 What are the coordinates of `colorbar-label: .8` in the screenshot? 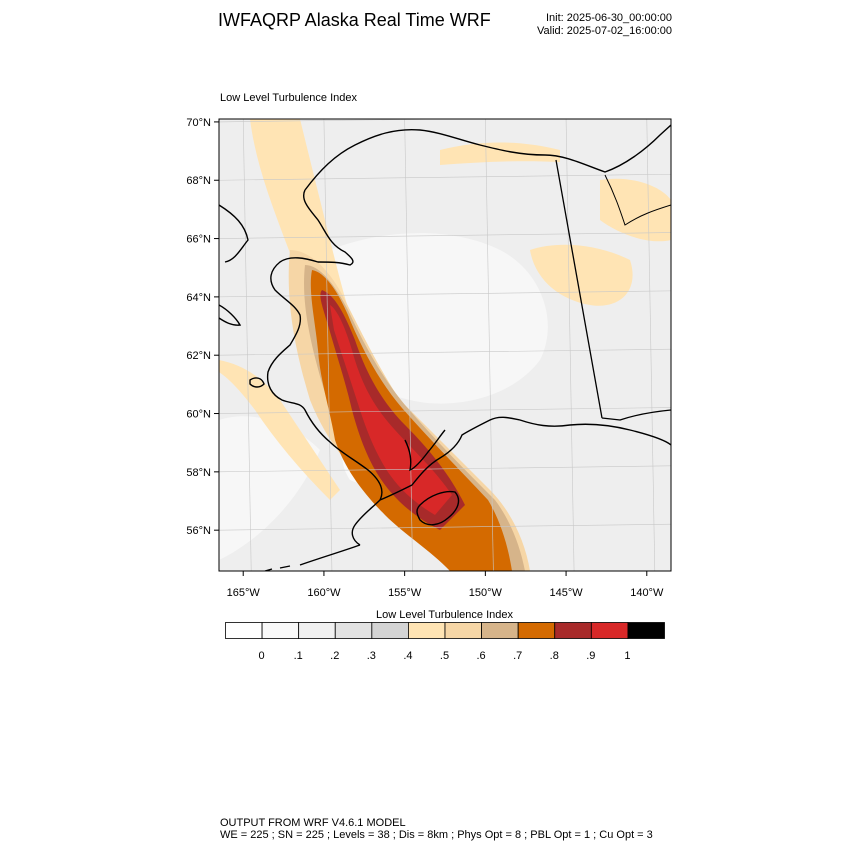 It's located at (554, 656).